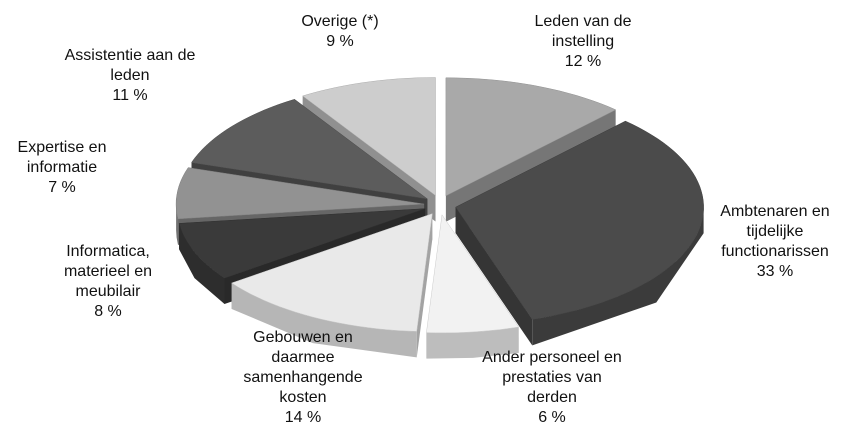  I want to click on category-label: Leden van de, so click(583, 21).